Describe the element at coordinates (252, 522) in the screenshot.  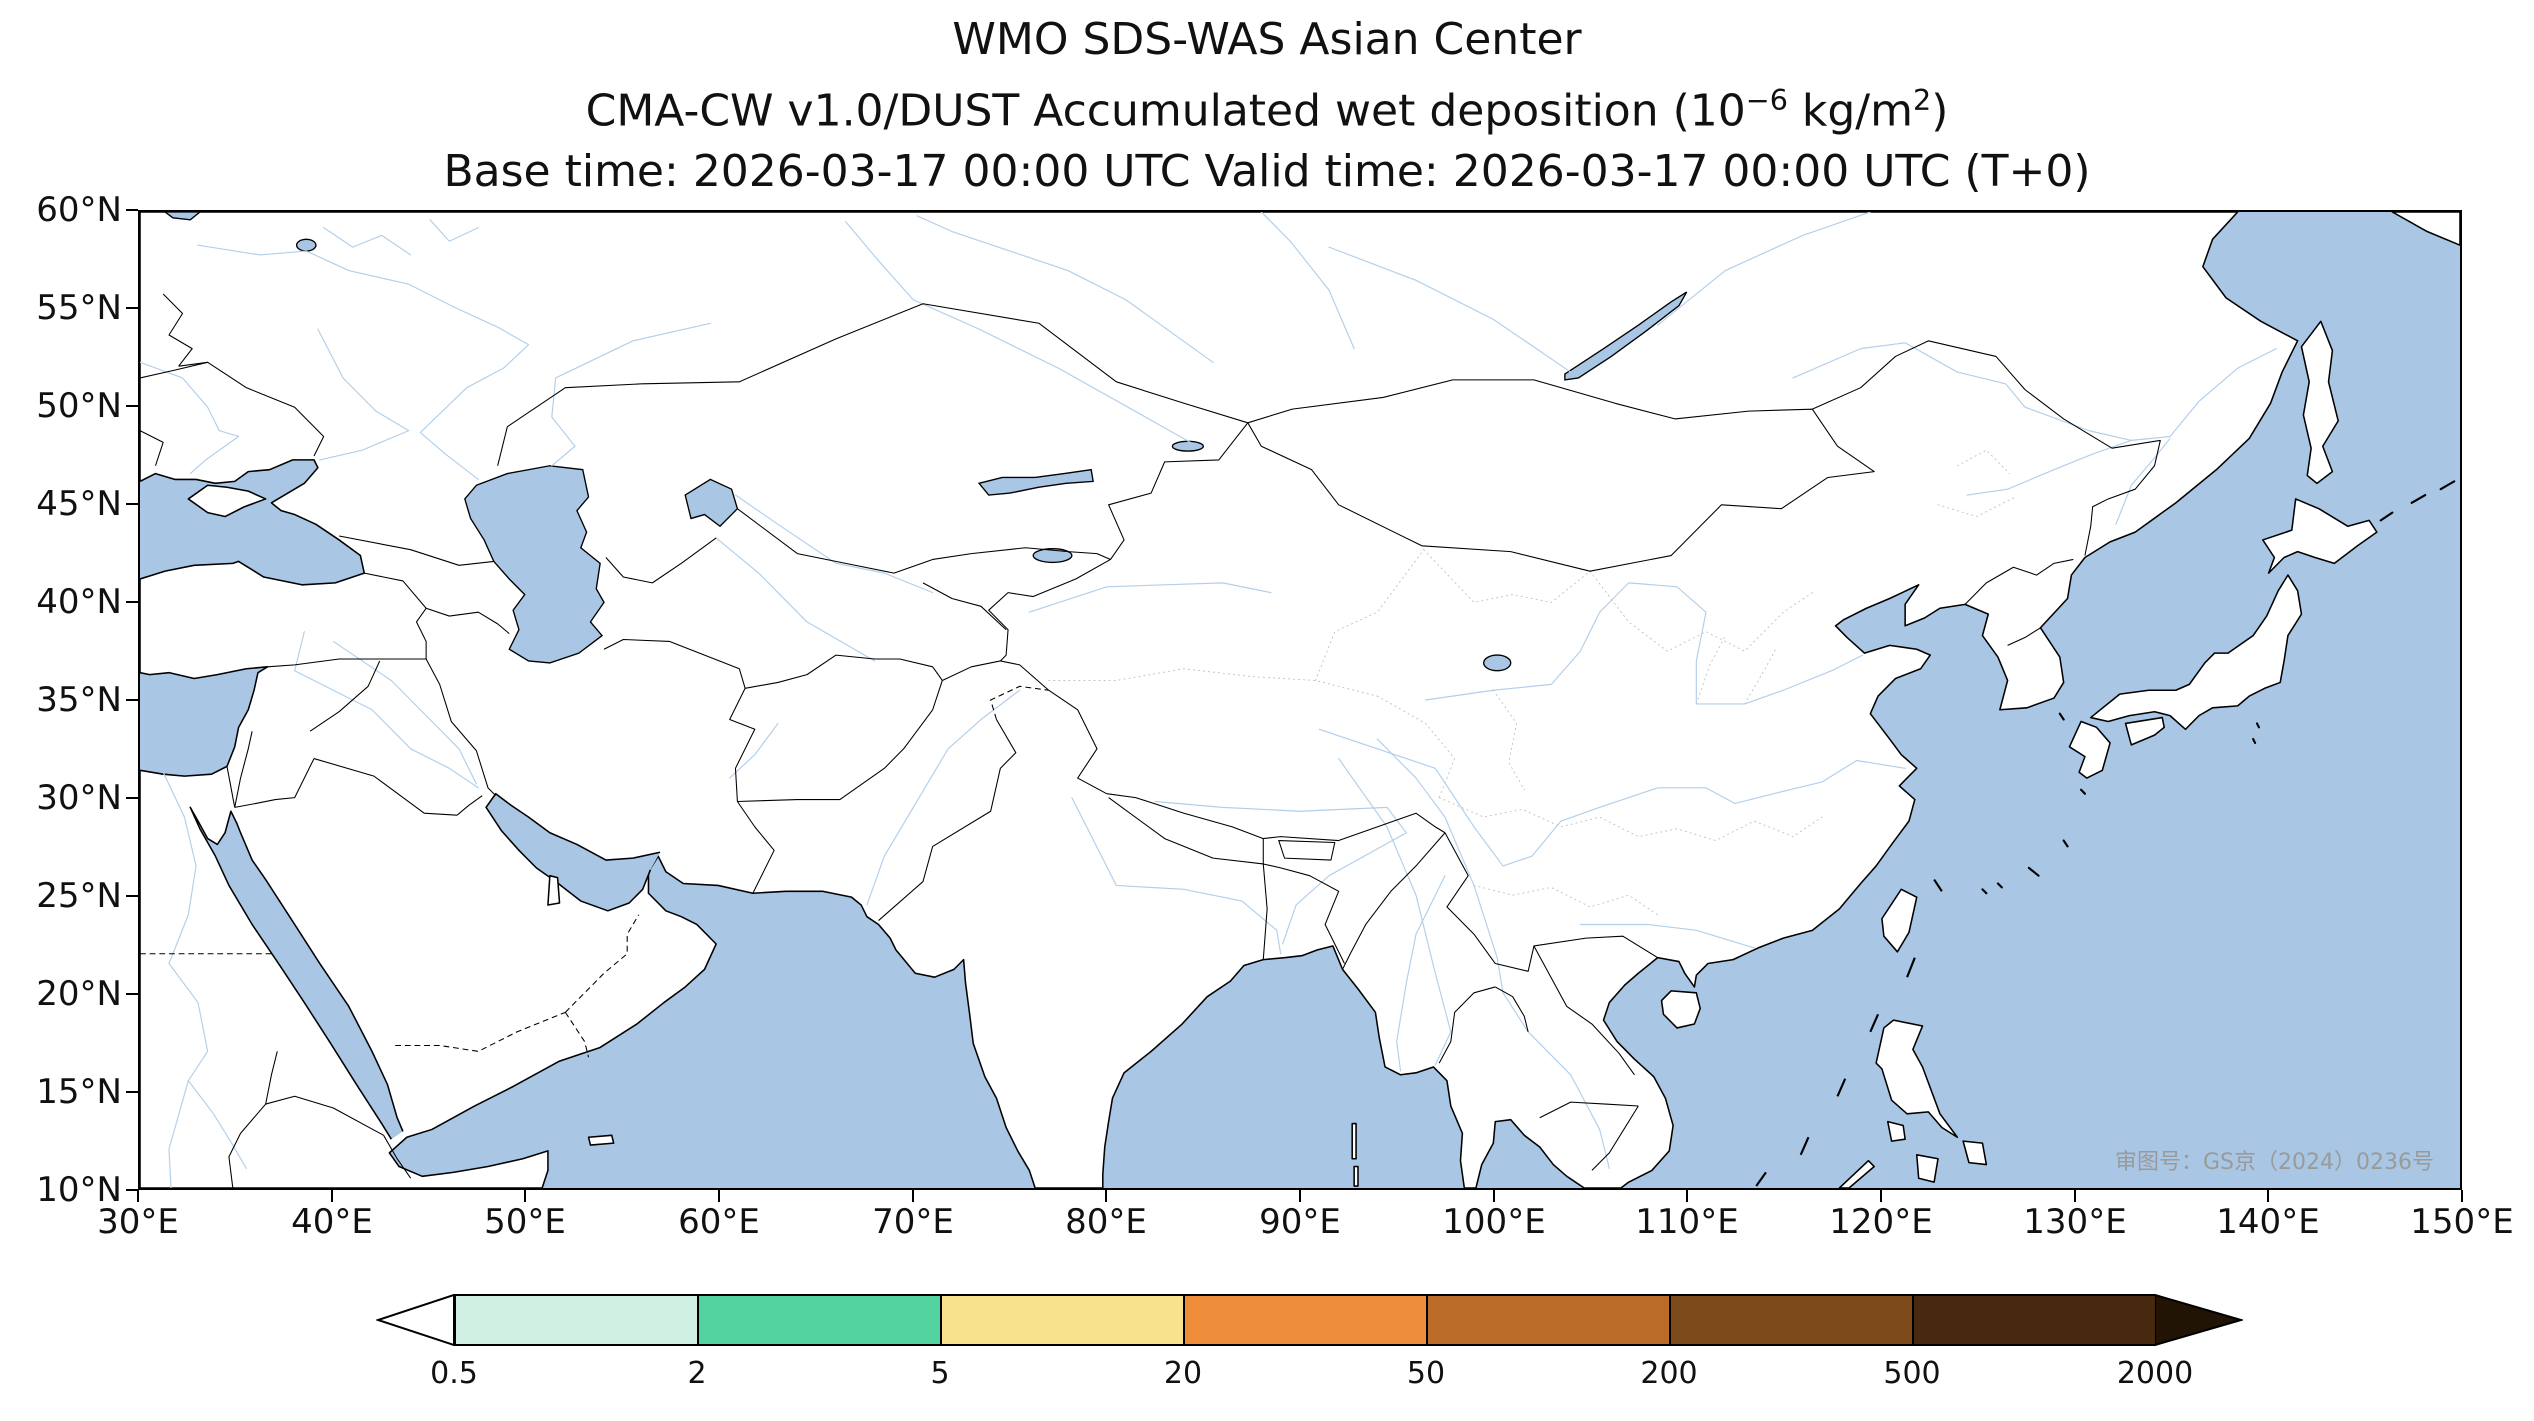
I see `black-sea` at that location.